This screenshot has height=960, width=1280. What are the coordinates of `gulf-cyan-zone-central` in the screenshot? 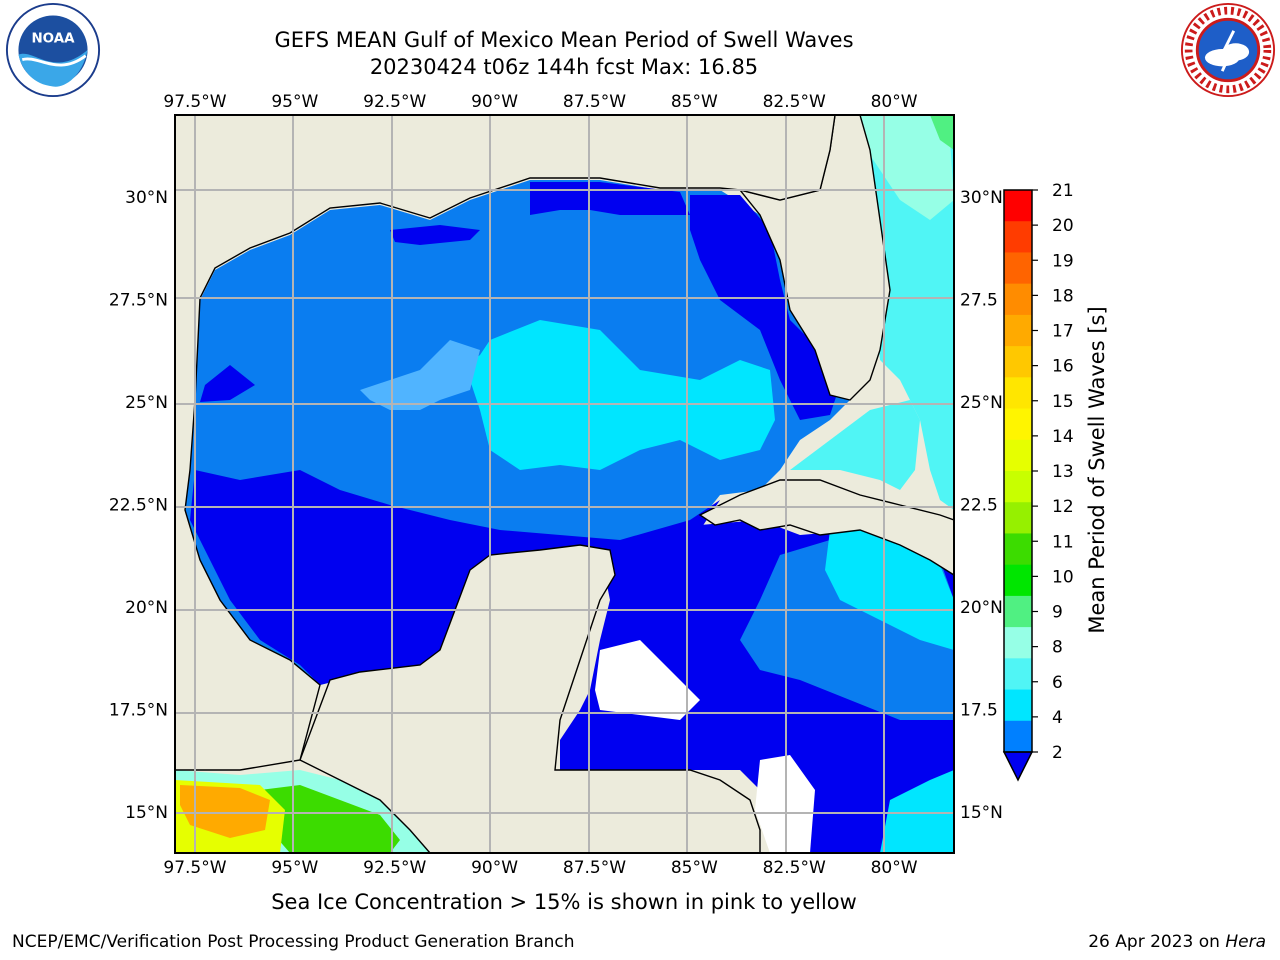 It's located at (617, 395).